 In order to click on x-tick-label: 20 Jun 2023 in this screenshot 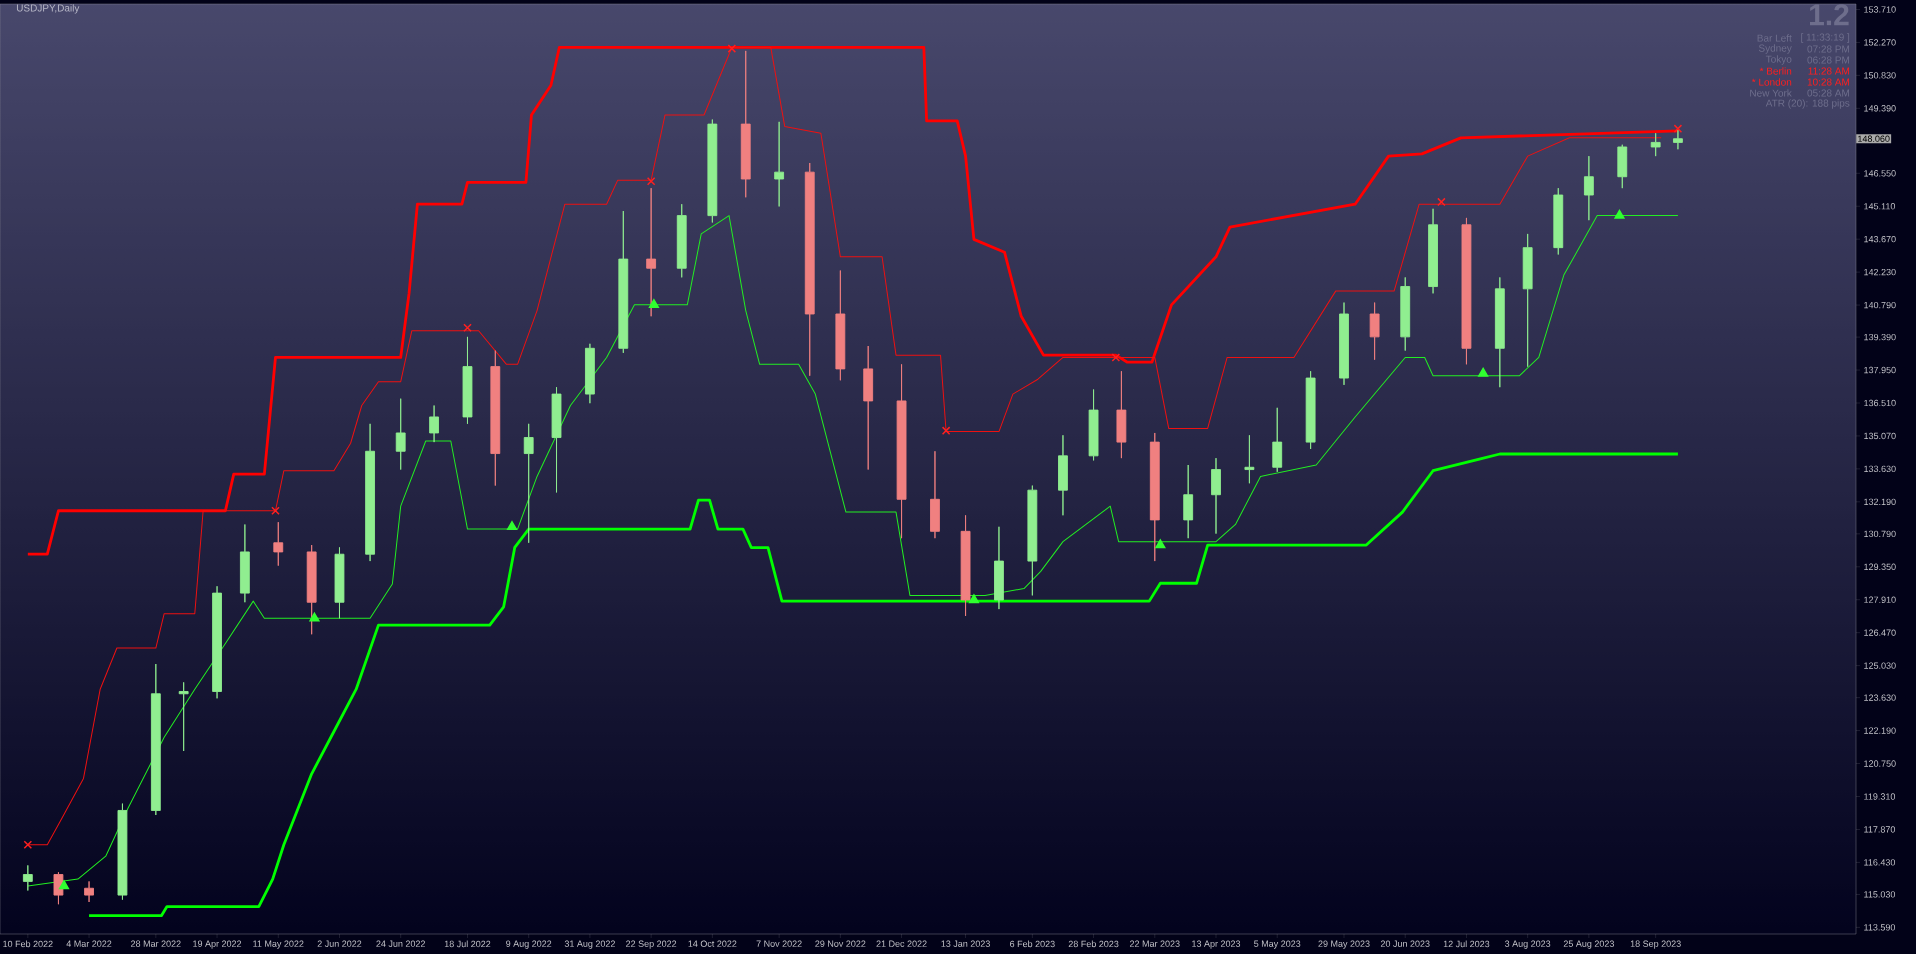, I will do `click(1405, 943)`.